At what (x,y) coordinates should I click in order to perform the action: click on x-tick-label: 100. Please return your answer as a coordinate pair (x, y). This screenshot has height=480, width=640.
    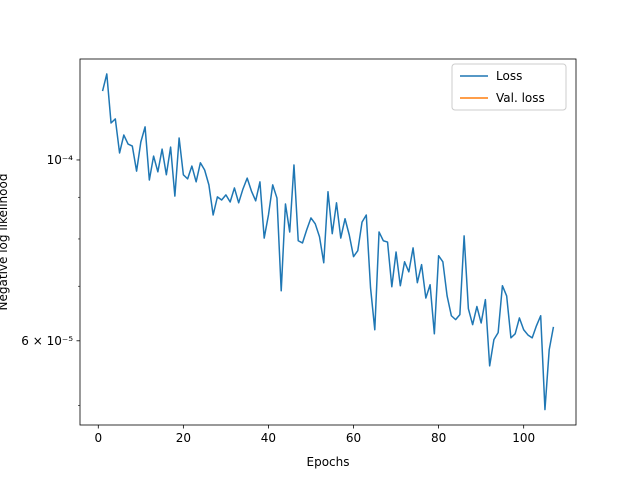
    Looking at the image, I should click on (523, 438).